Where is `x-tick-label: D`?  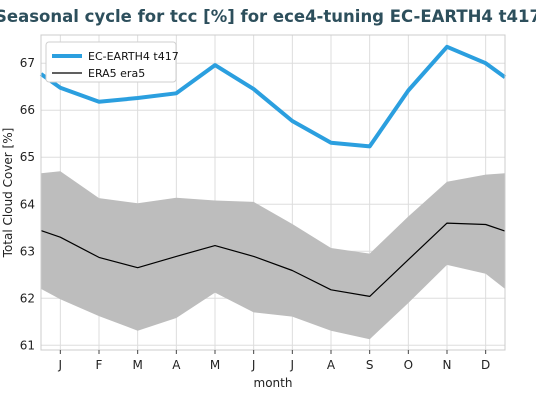
x-tick-label: D is located at coordinates (485, 365).